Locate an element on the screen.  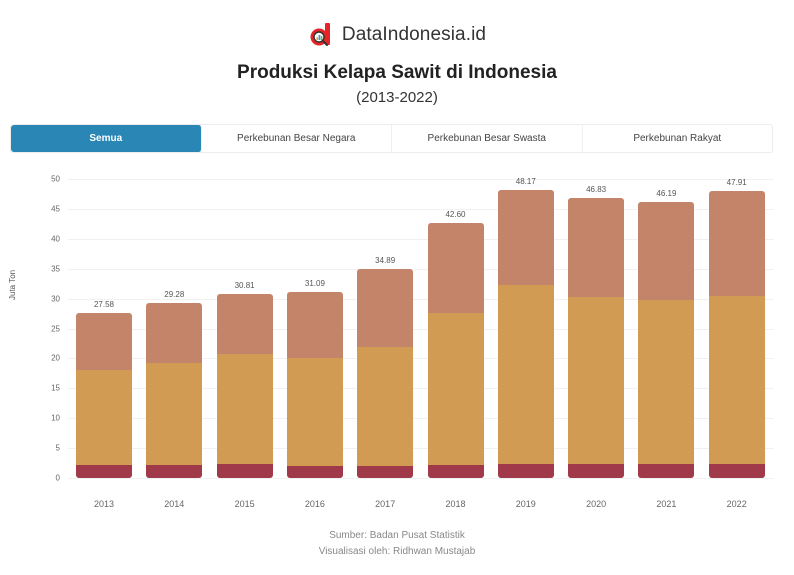
tab-semua: Semua is located at coordinates (106, 138).